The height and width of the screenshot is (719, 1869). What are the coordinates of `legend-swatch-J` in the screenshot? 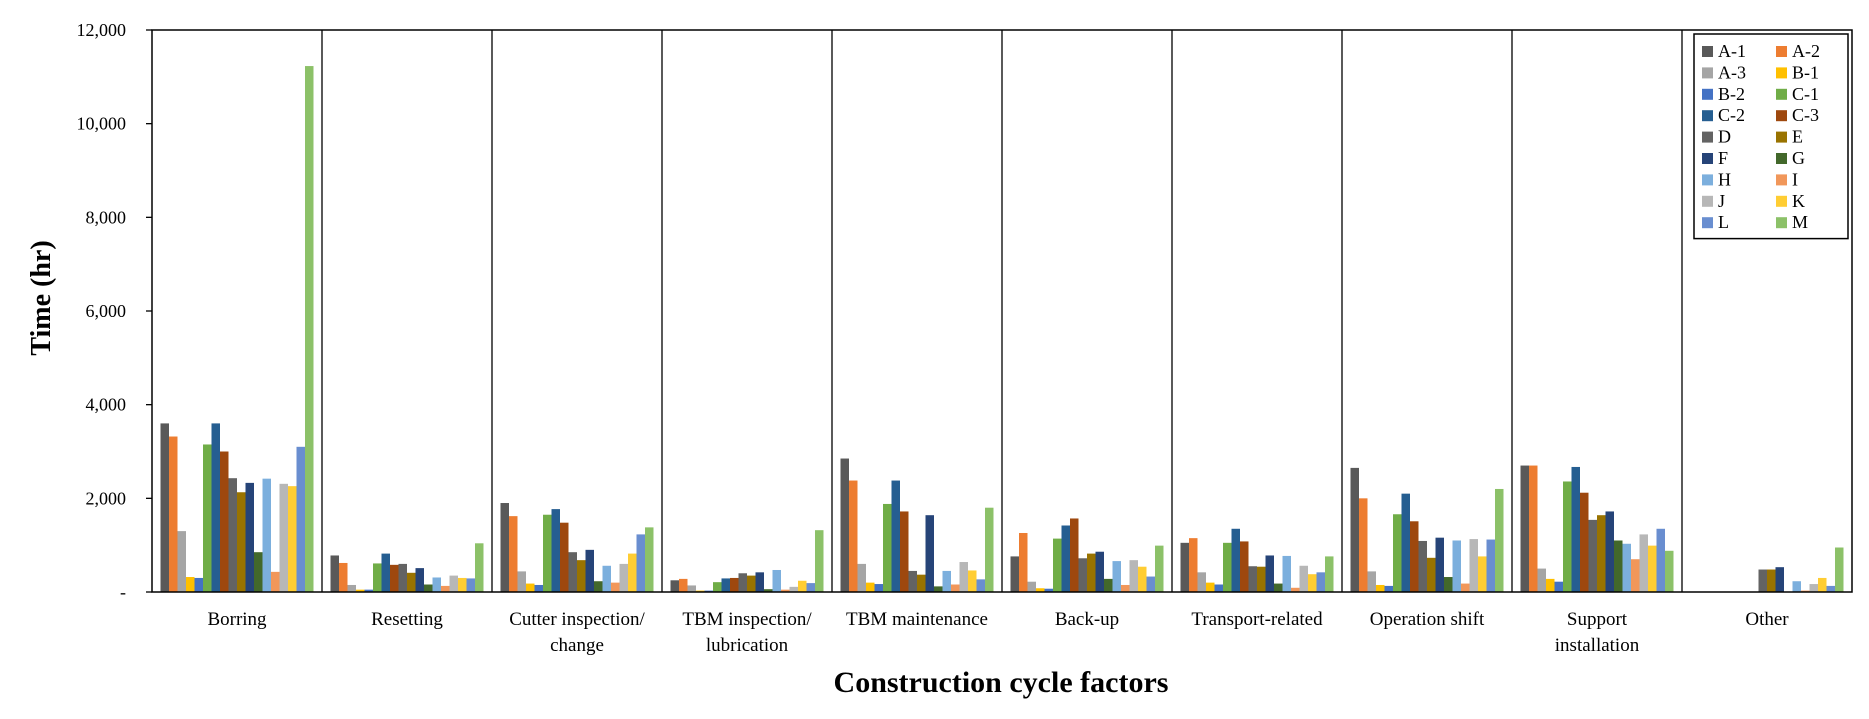 It's located at (1707, 201).